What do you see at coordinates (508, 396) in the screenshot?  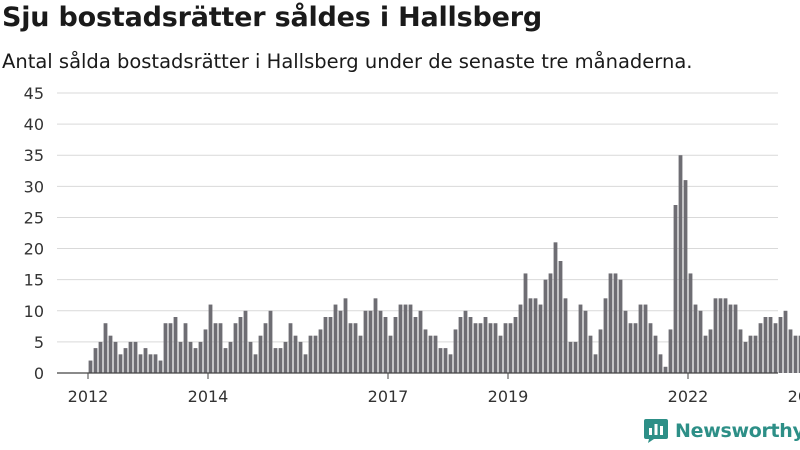 I see `x-tick-label: 2019` at bounding box center [508, 396].